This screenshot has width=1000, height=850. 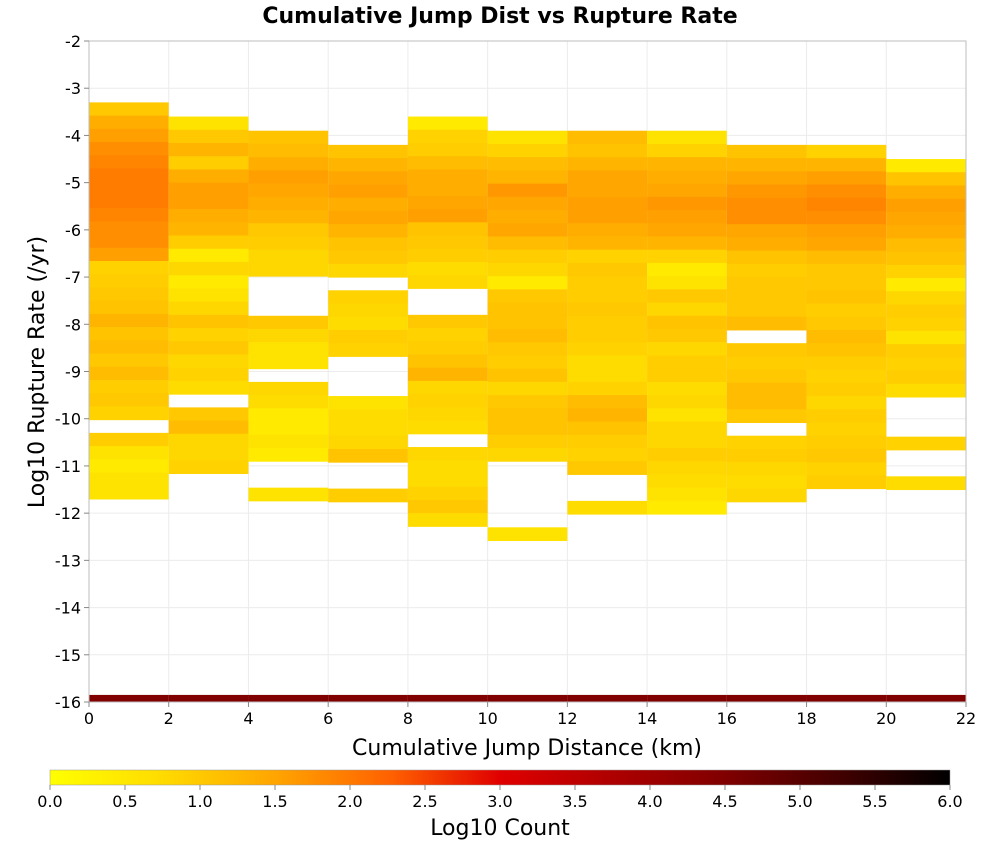 What do you see at coordinates (499, 801) in the screenshot?
I see `colorbar-tick-label: 3.0` at bounding box center [499, 801].